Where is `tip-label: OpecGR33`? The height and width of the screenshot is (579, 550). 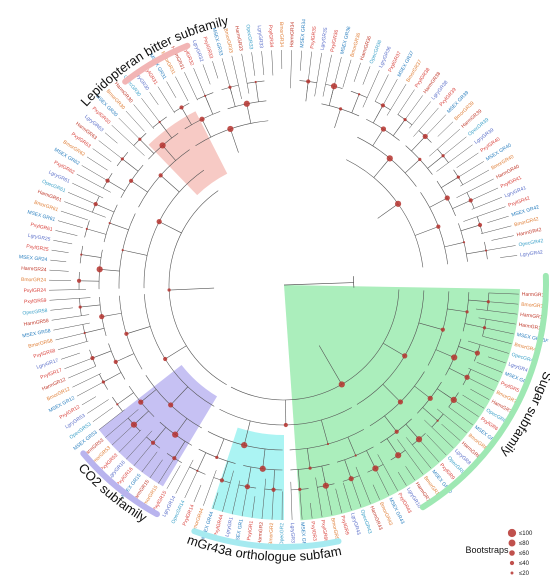
tip-label: OpecGR33 is located at coordinates (248, 37).